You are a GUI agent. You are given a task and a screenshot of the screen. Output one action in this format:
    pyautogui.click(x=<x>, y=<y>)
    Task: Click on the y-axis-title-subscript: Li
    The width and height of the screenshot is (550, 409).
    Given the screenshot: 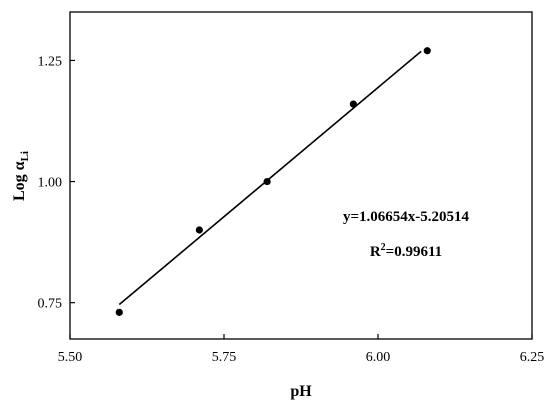 What is the action you would take?
    pyautogui.click(x=25, y=156)
    